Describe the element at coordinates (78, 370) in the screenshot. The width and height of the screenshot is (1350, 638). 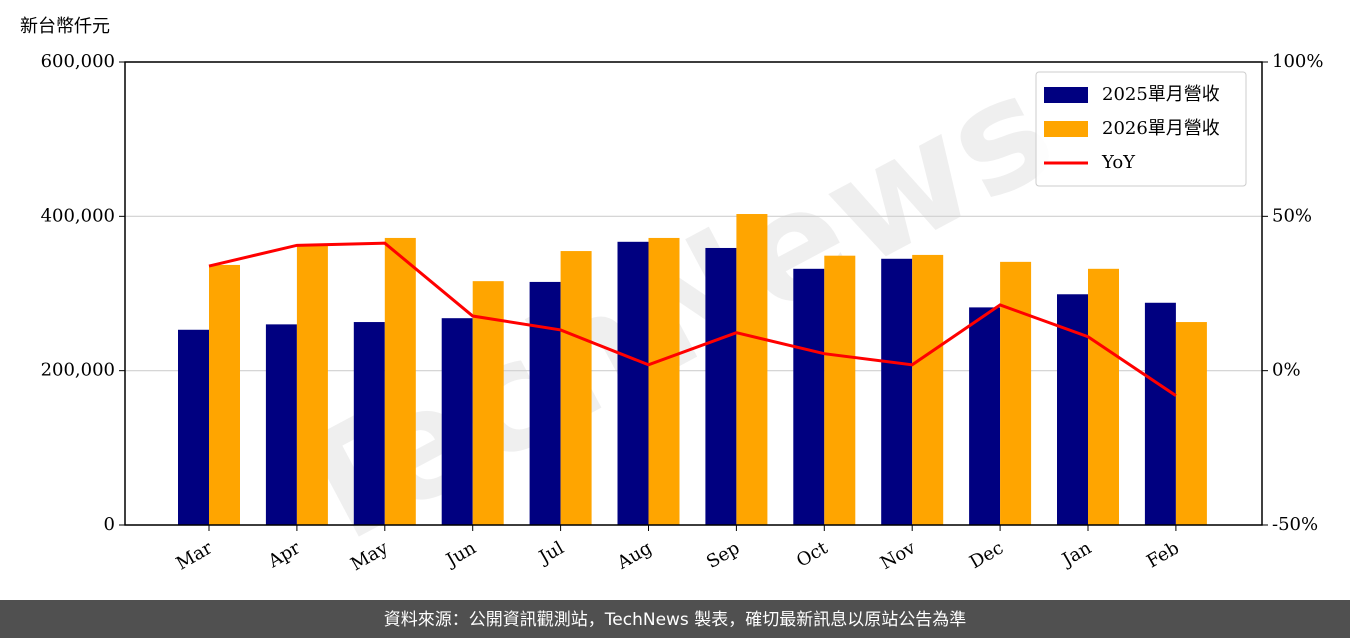
I see `y-tick-label: 200,000` at that location.